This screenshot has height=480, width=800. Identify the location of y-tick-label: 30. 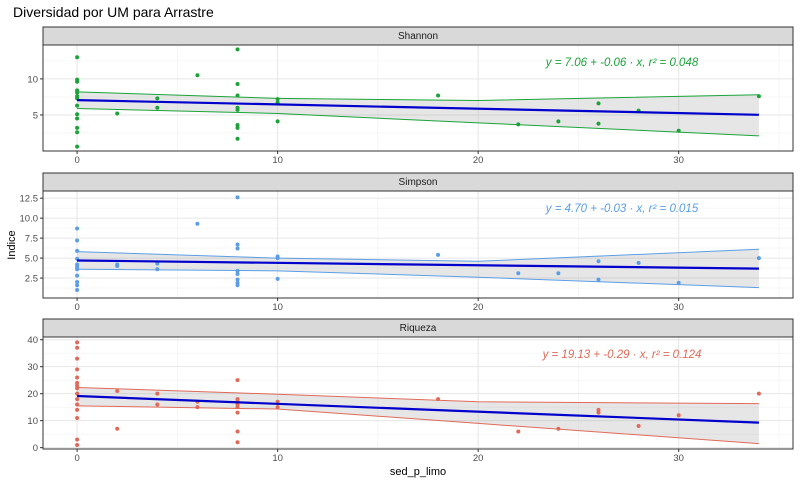
(32, 367).